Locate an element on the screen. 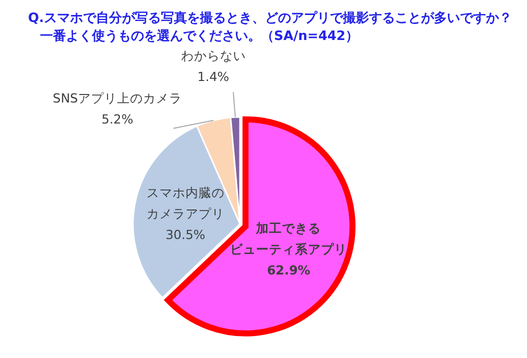 This screenshot has height=358, width=527. data-label: 62.9% is located at coordinates (288, 270).